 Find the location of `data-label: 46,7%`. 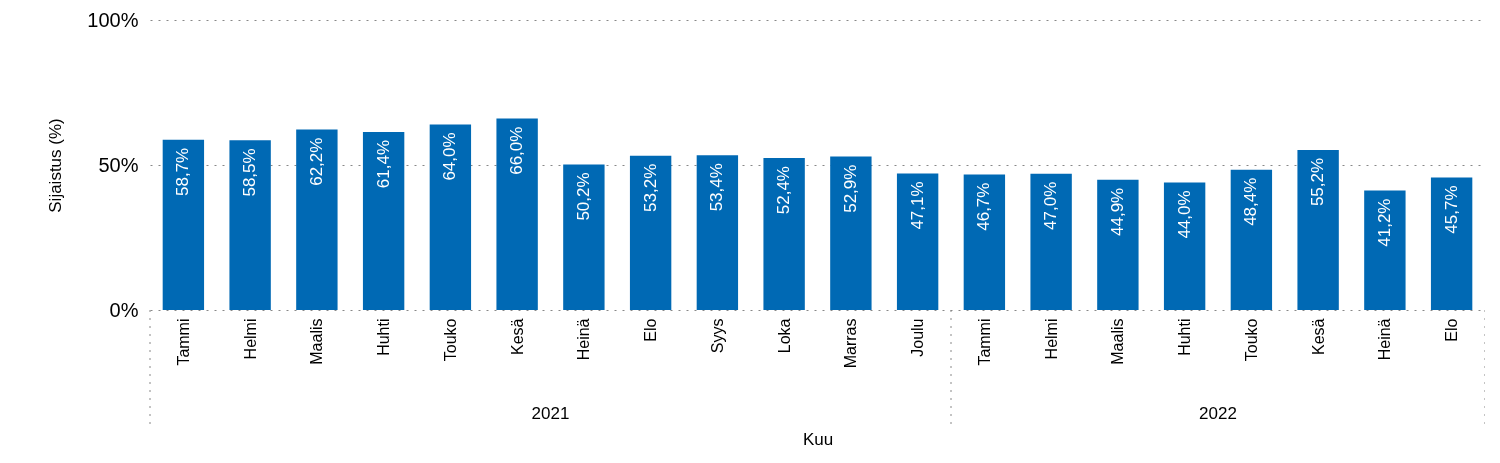

data-label: 46,7% is located at coordinates (984, 206).